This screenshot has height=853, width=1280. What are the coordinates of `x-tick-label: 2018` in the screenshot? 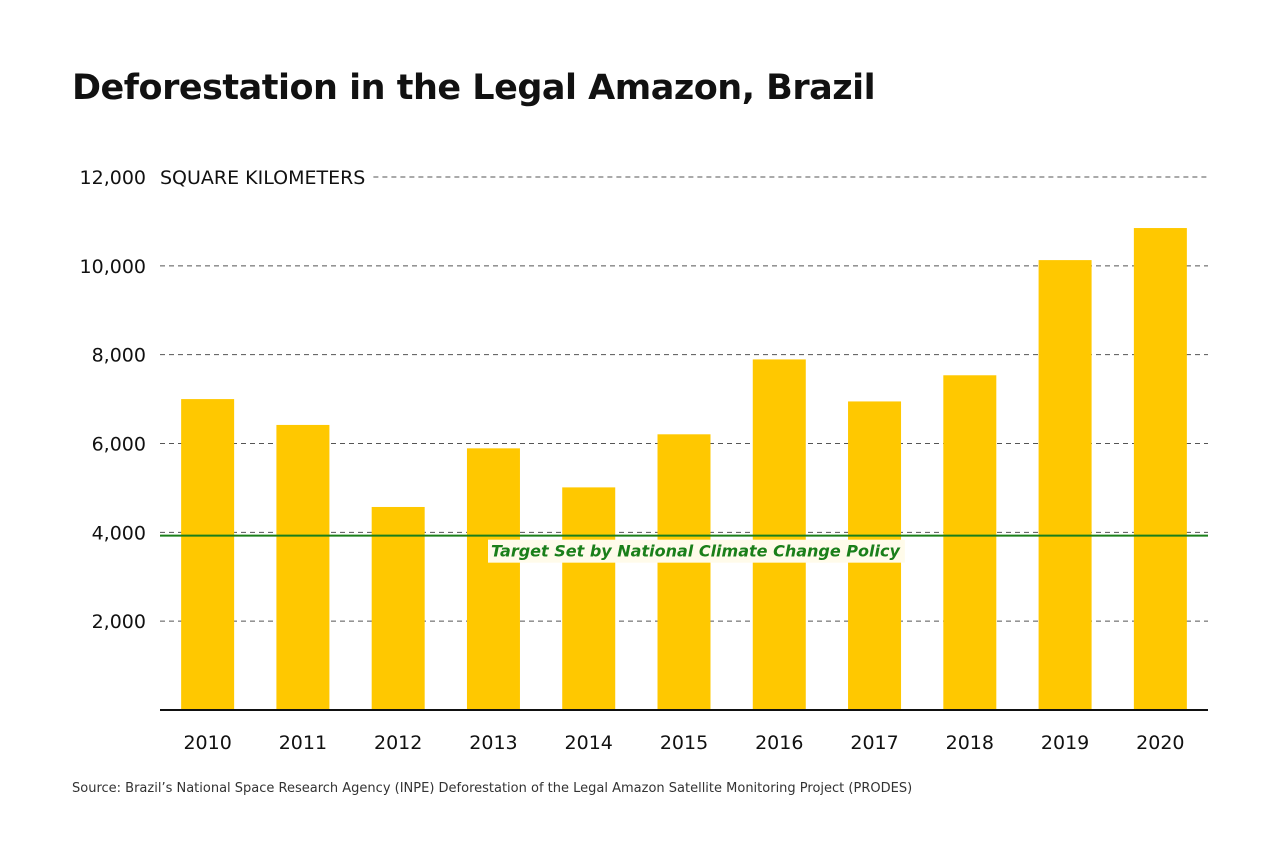 It's located at (970, 743).